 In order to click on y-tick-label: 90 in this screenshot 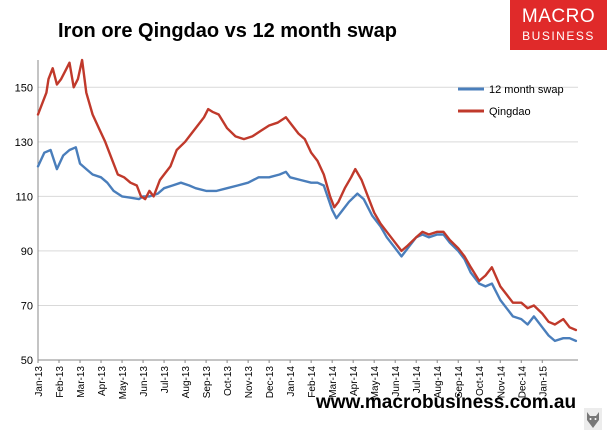, I will do `click(27, 252)`.